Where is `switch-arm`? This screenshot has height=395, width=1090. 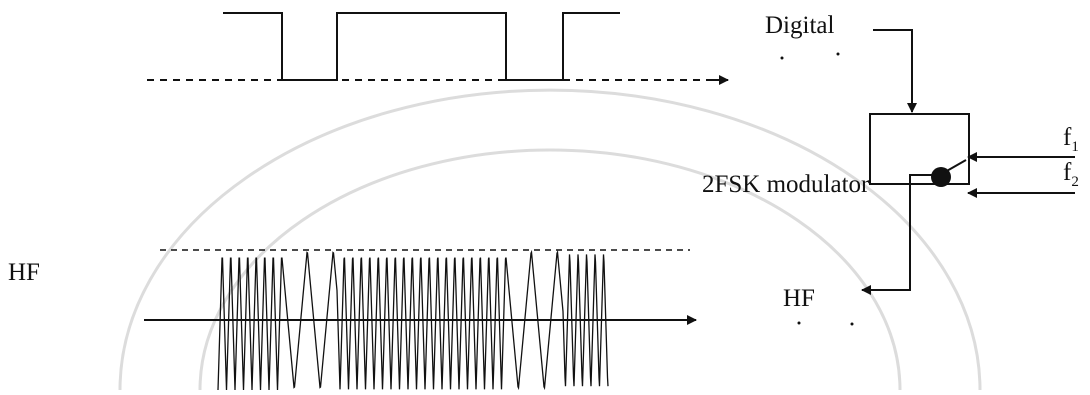 switch-arm is located at coordinates (955, 166).